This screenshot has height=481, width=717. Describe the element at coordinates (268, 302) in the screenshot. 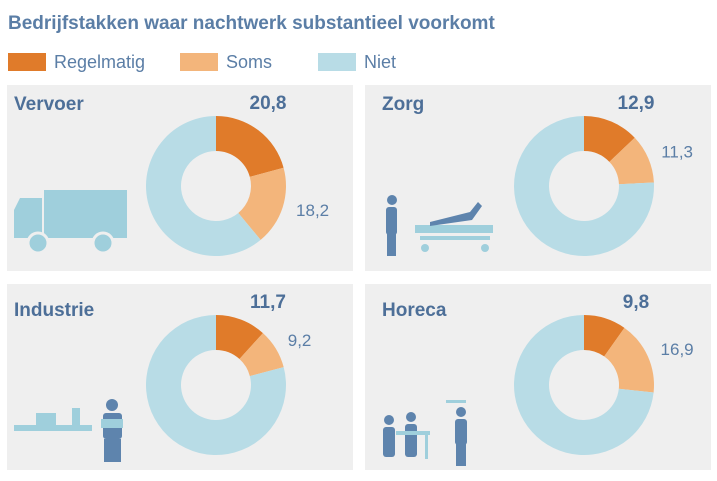

I see `value-label: 11,7` at that location.